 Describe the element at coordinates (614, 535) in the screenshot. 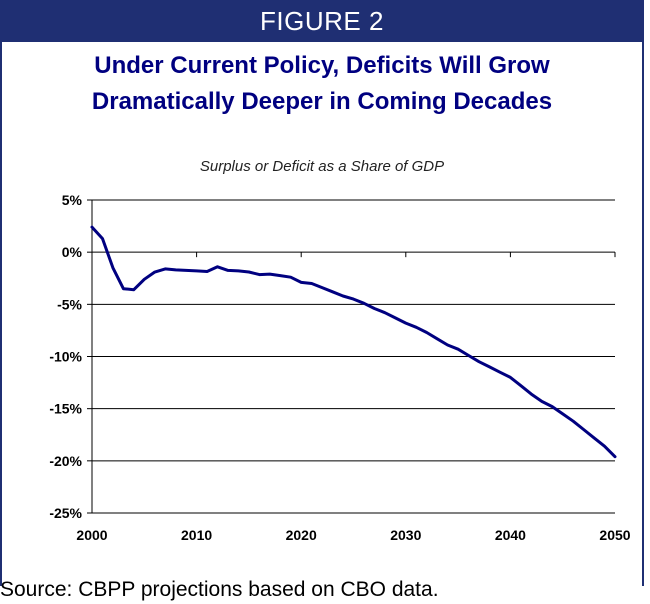

I see `x-tick-label: 2050` at that location.